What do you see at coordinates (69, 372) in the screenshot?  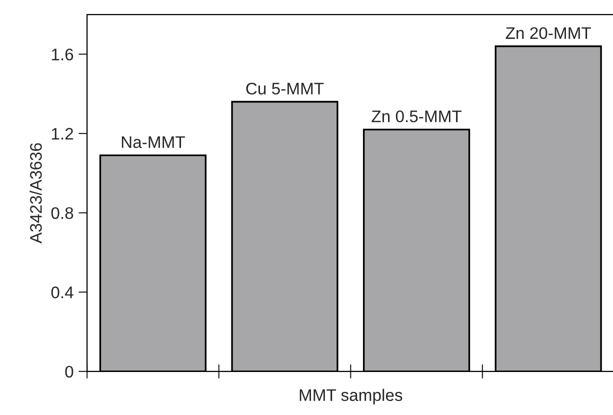 I see `y-tick-label: 0` at bounding box center [69, 372].